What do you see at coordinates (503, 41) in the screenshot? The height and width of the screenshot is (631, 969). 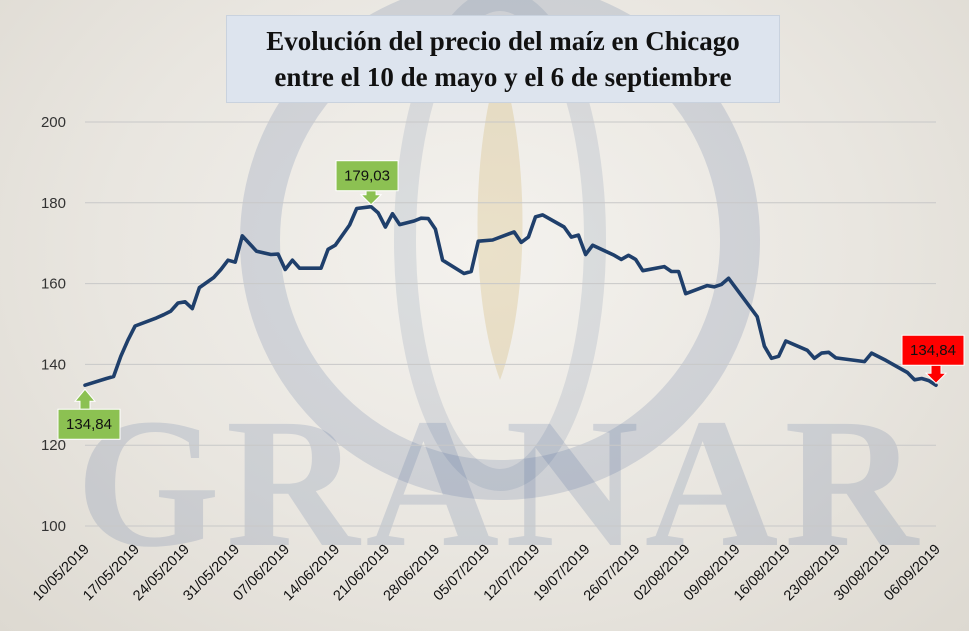 I see `chart-title-line-1: Evolución del precio del maíz en Chicago` at bounding box center [503, 41].